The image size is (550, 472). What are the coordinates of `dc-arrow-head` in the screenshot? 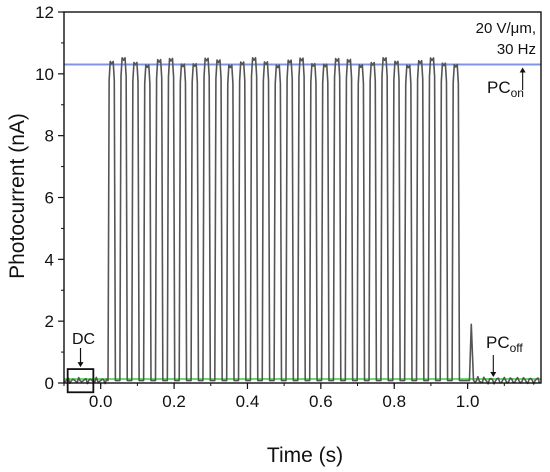 It's located at (80, 365).